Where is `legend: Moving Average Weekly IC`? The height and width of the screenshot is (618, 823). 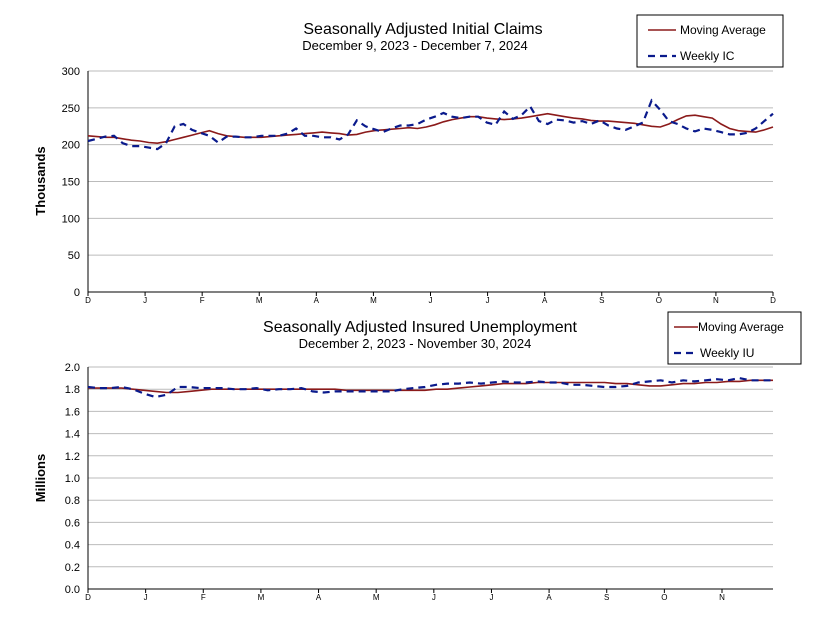
legend: Moving Average Weekly IC is located at coordinates (710, 41).